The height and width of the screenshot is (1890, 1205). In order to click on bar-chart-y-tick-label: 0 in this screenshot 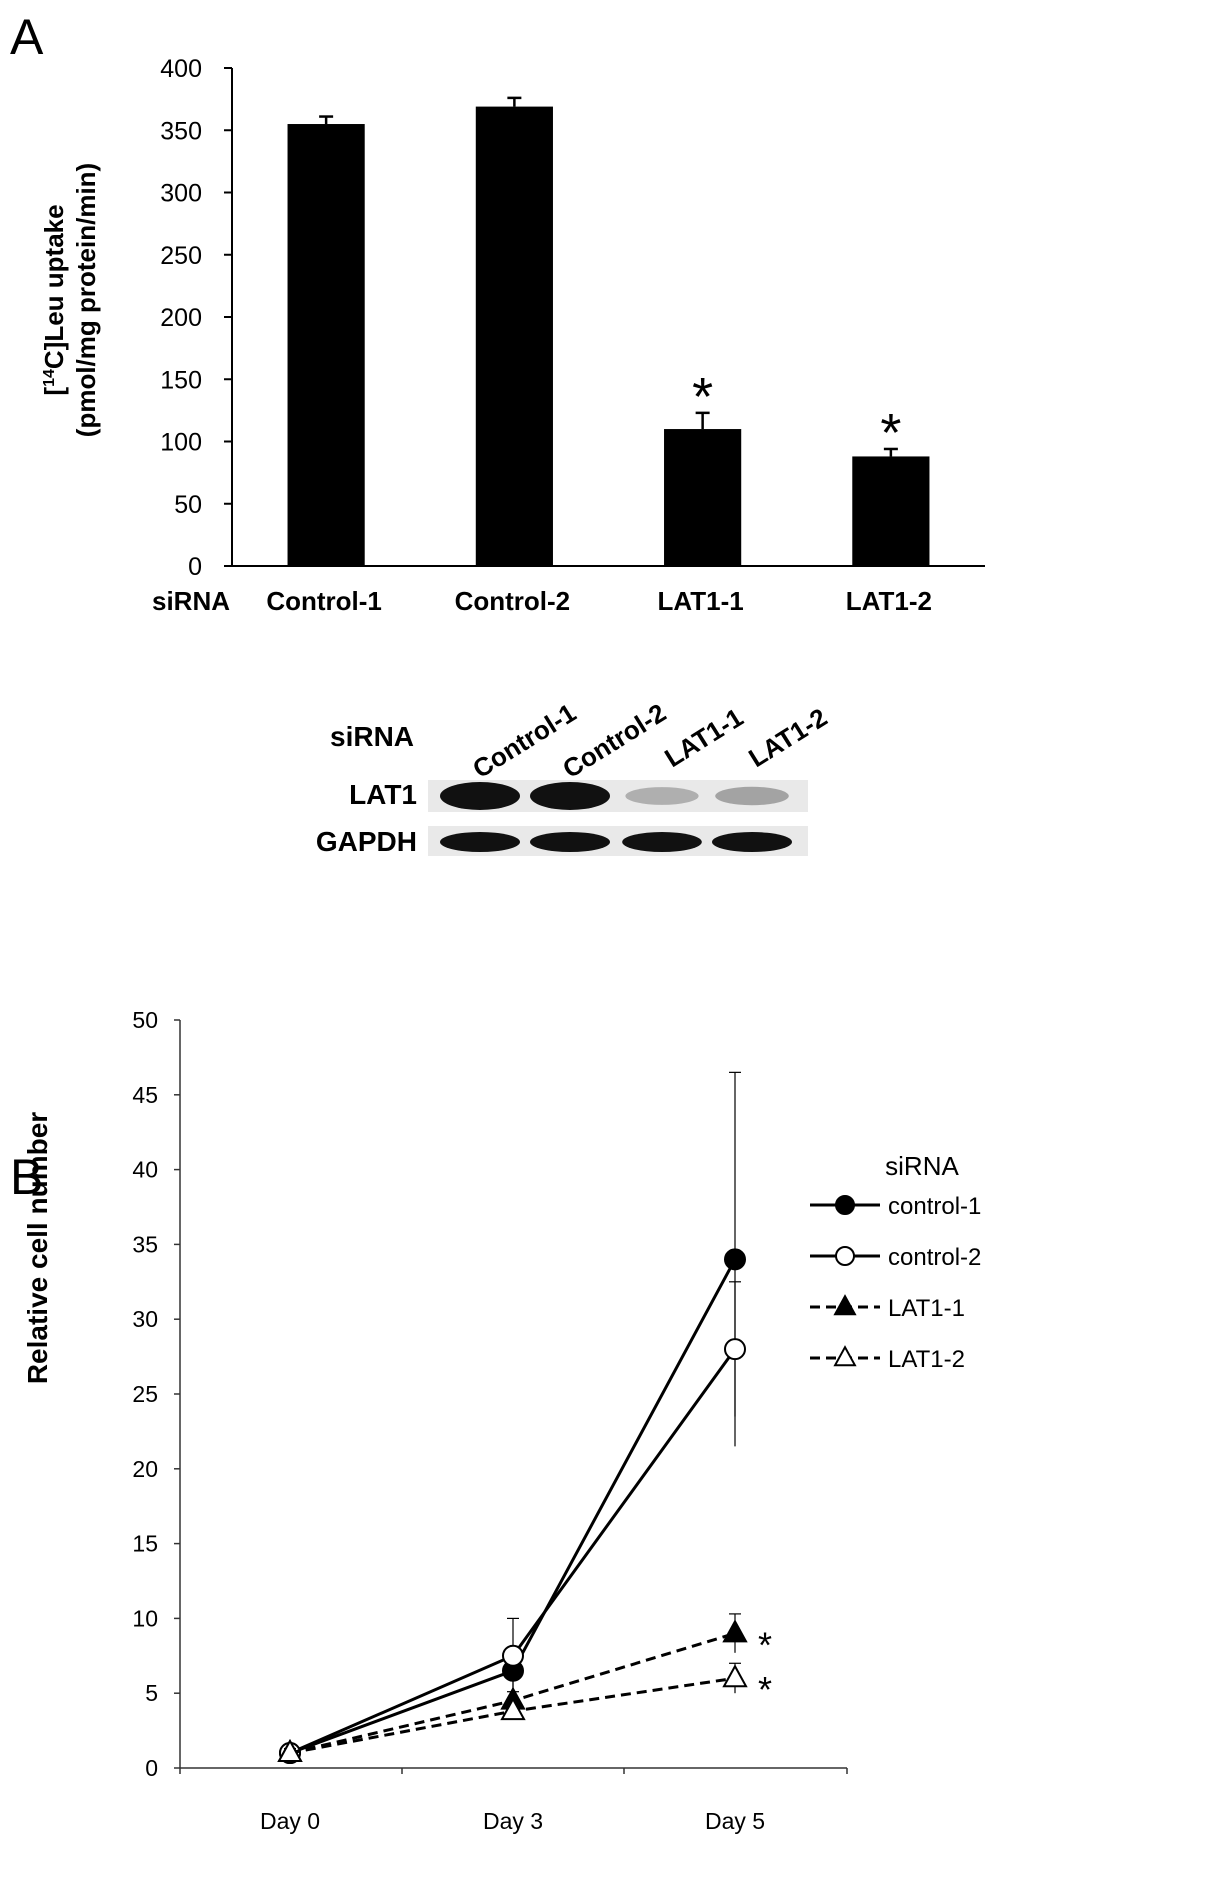, I will do `click(195, 567)`.